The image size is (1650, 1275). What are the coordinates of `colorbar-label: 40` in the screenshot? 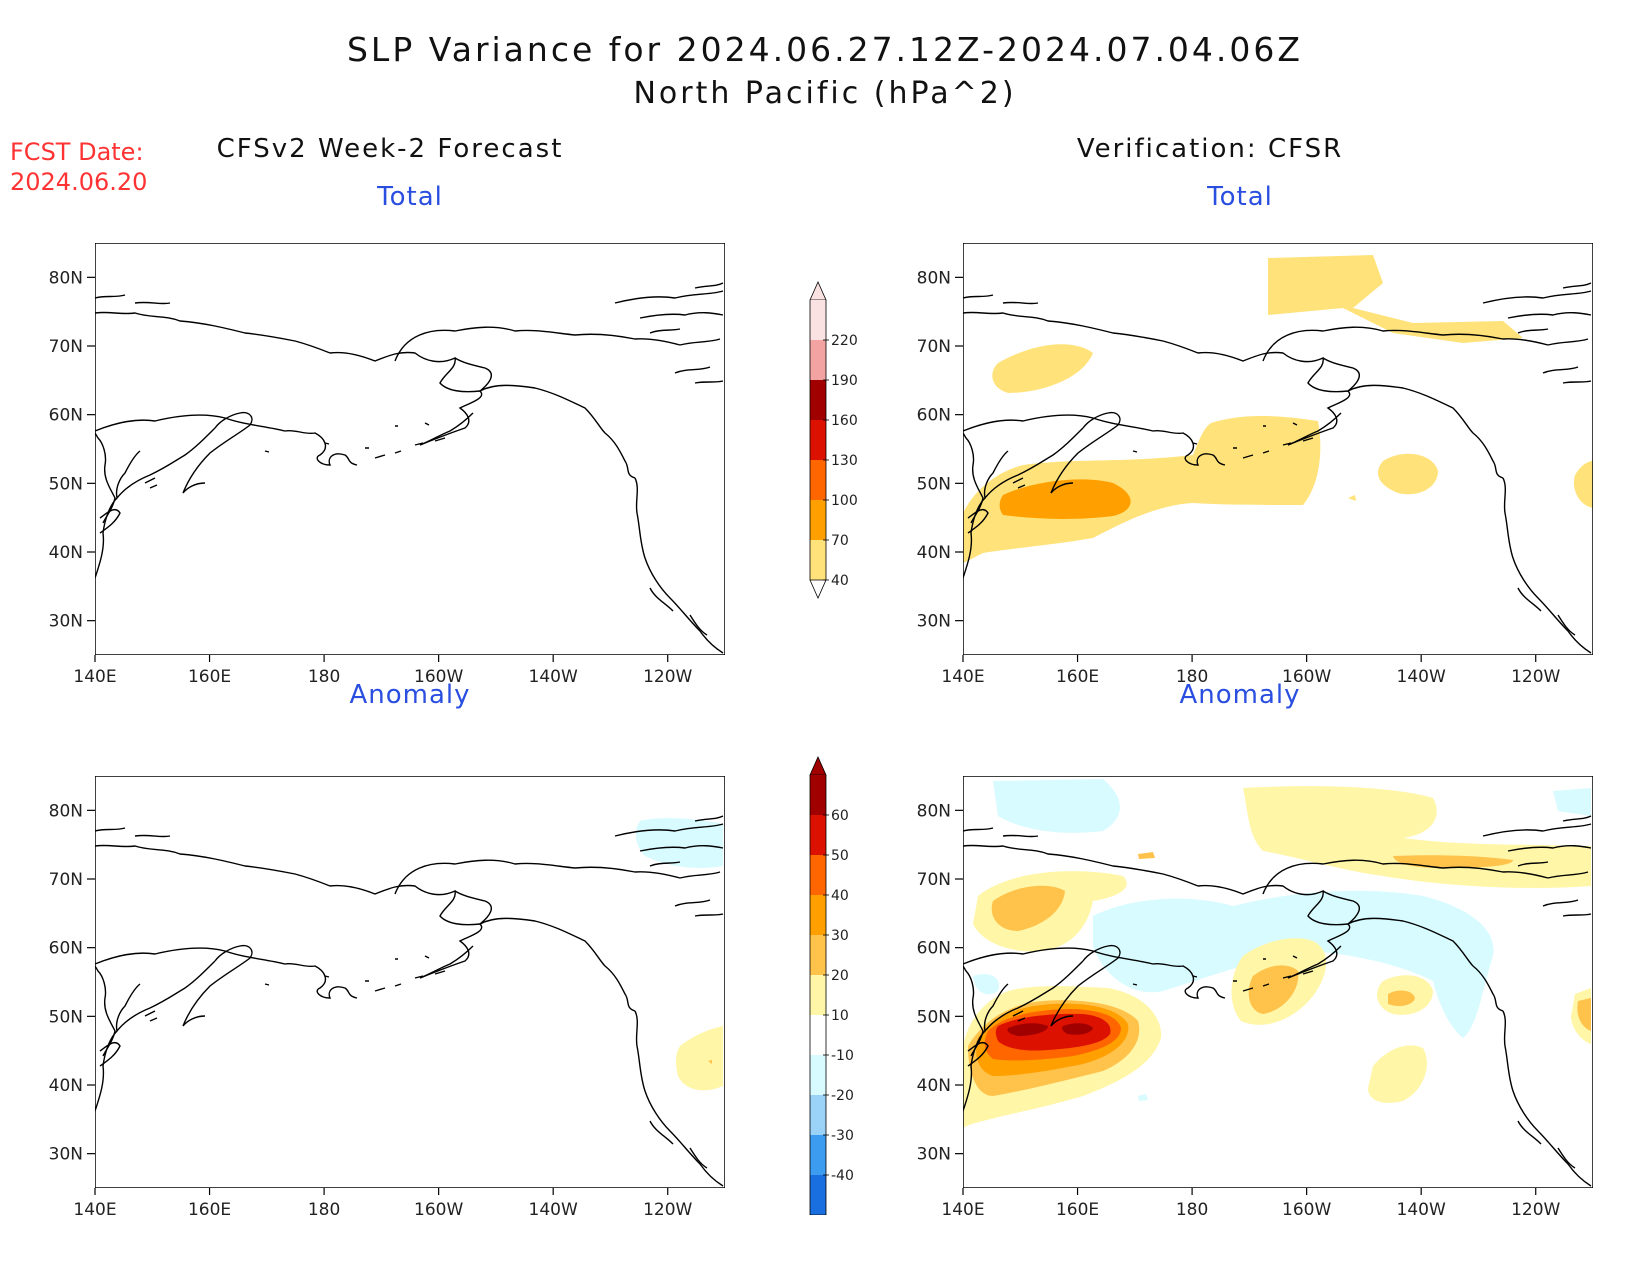 It's located at (840, 581).